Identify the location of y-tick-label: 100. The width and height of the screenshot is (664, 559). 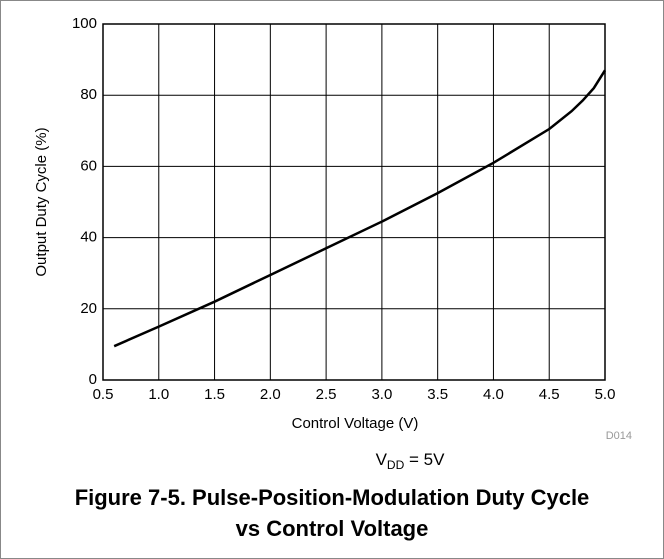
(84, 23).